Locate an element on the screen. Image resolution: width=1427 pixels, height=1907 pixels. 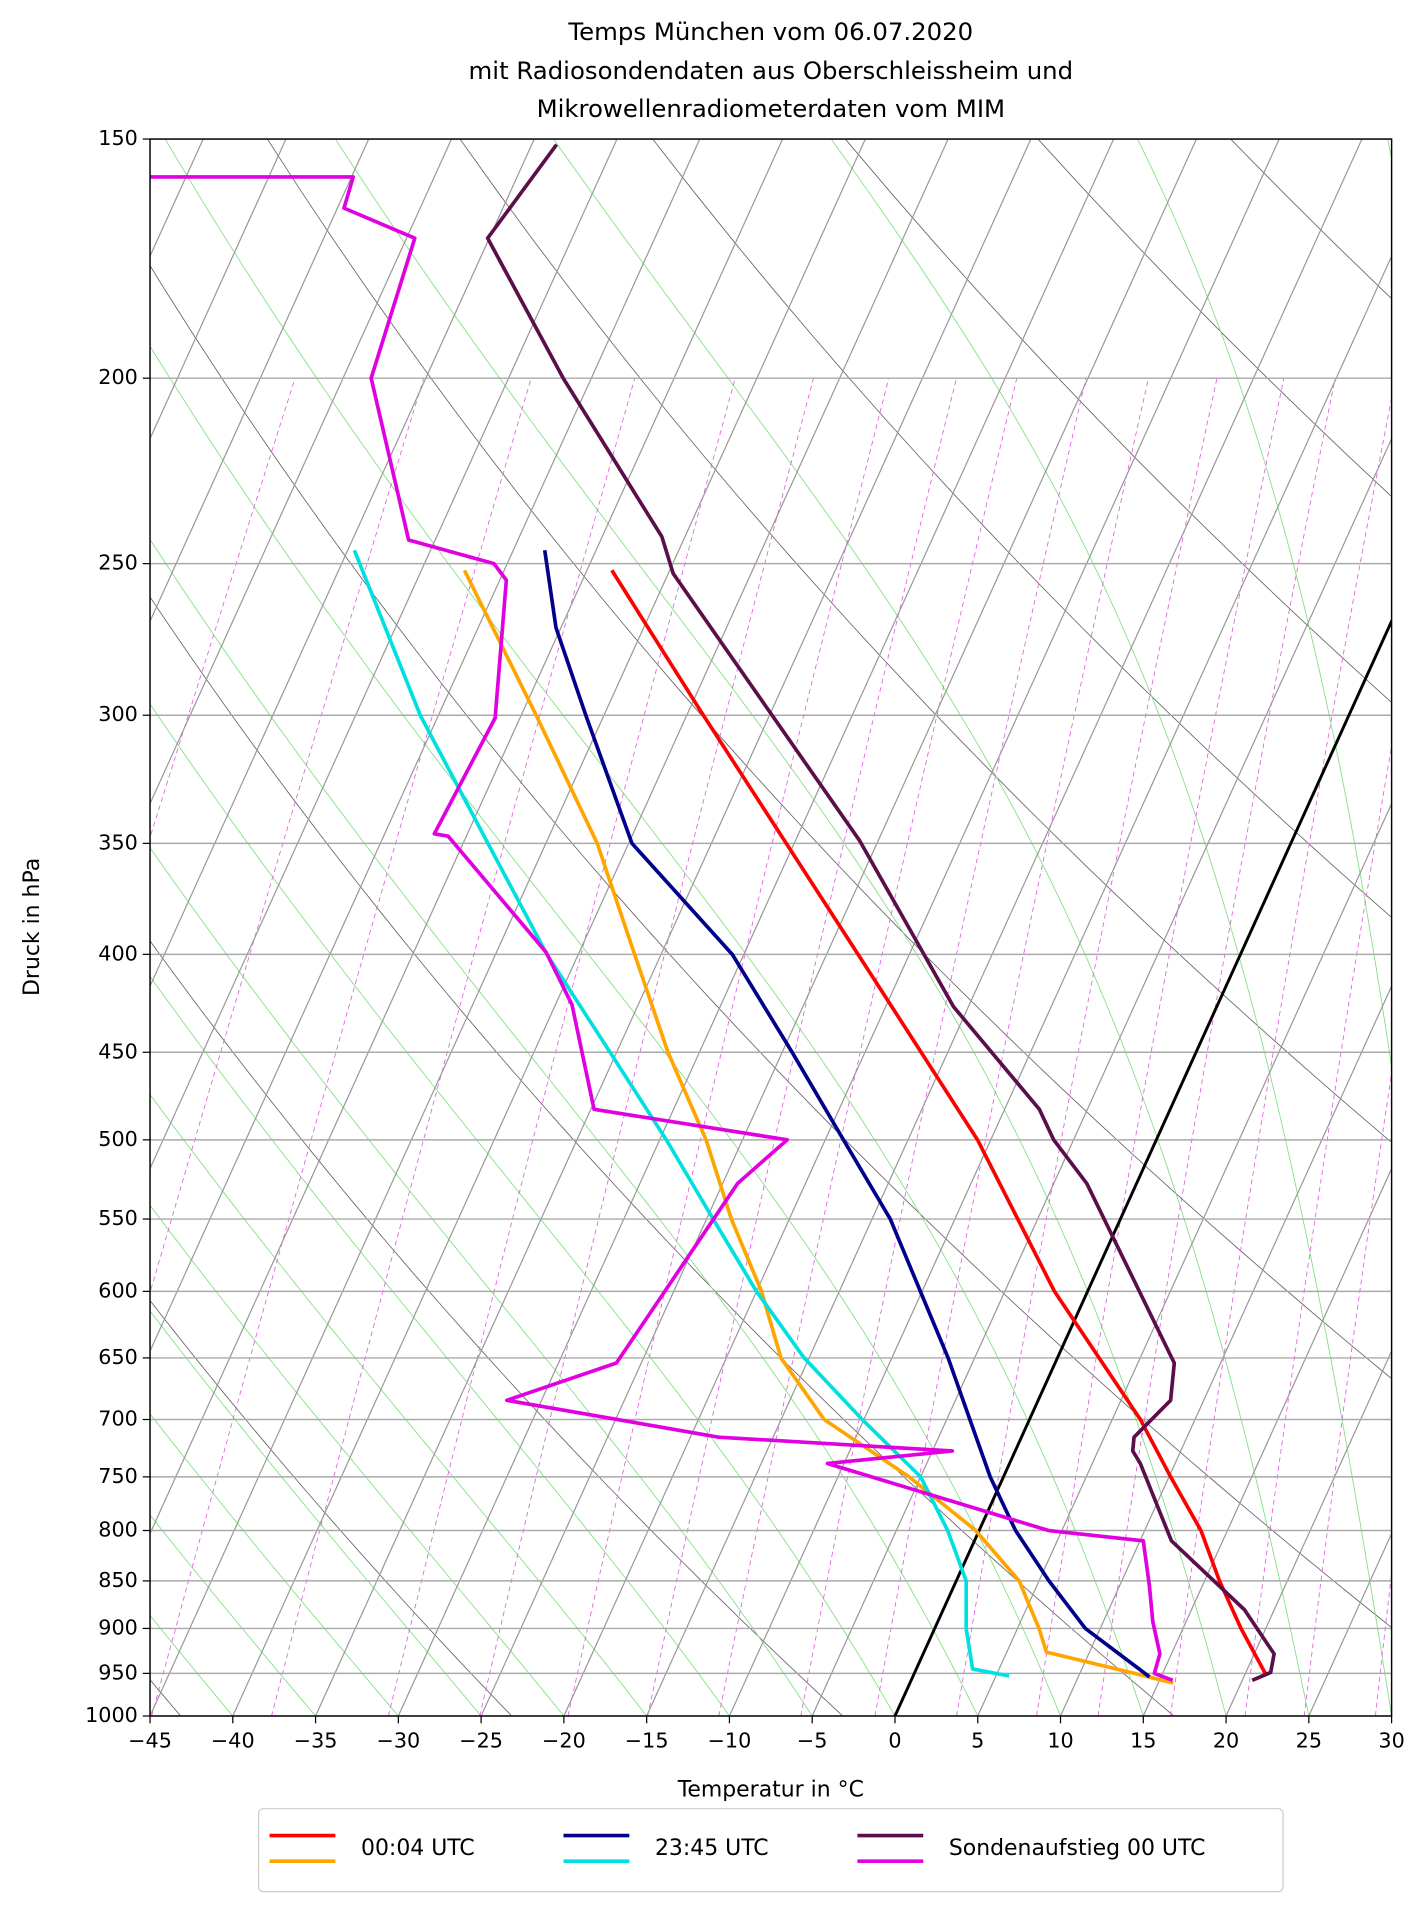
y-tick-label: 550 is located at coordinates (118, 1218).